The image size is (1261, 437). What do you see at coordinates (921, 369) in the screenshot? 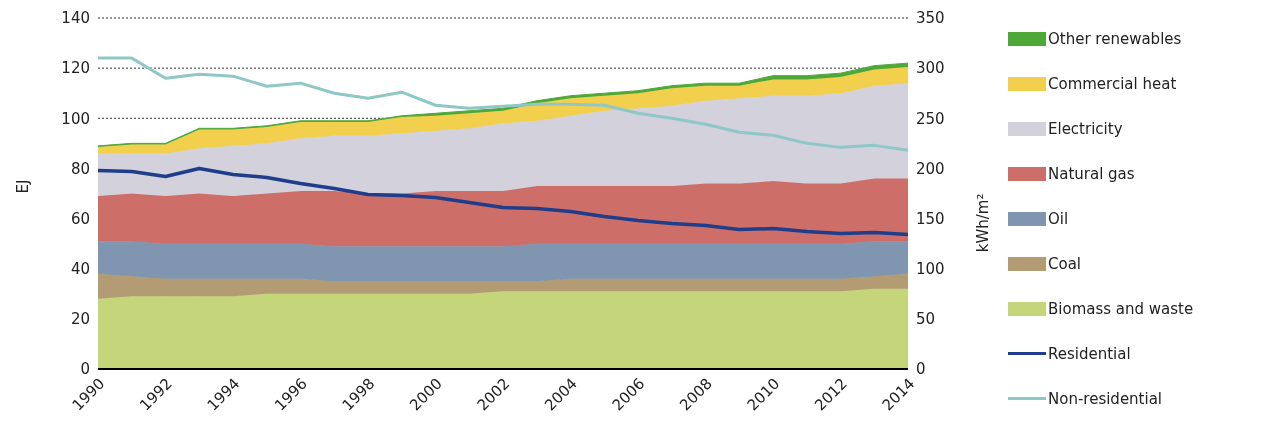
I see `y2-tick-label: 0` at bounding box center [921, 369].